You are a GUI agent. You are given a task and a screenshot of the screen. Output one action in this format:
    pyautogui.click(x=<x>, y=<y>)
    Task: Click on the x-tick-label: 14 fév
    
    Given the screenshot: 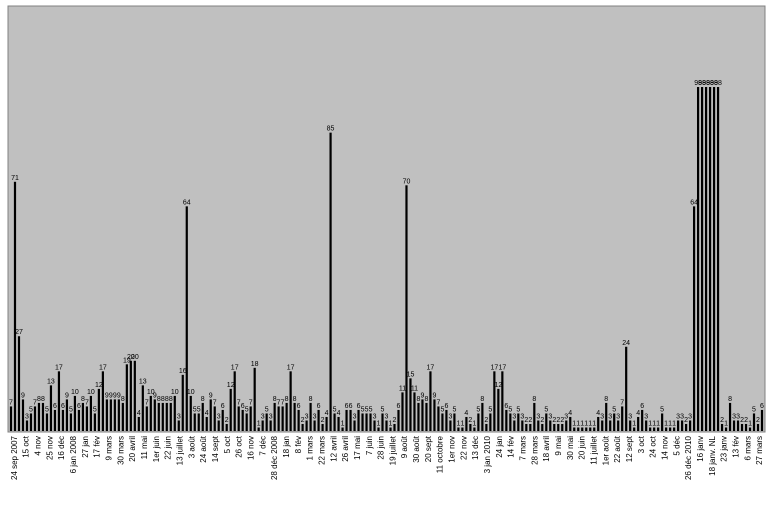 What is the action you would take?
    pyautogui.click(x=511, y=447)
    